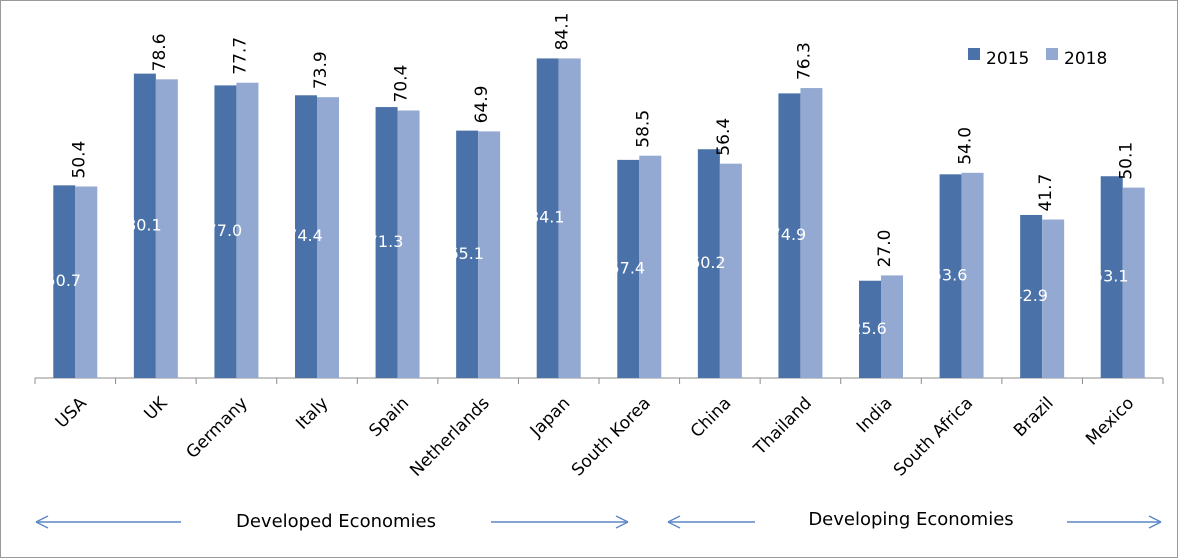 The image size is (1178, 559). Describe the element at coordinates (910, 519) in the screenshot. I see `developing-economies-label: Developing Economies` at that location.